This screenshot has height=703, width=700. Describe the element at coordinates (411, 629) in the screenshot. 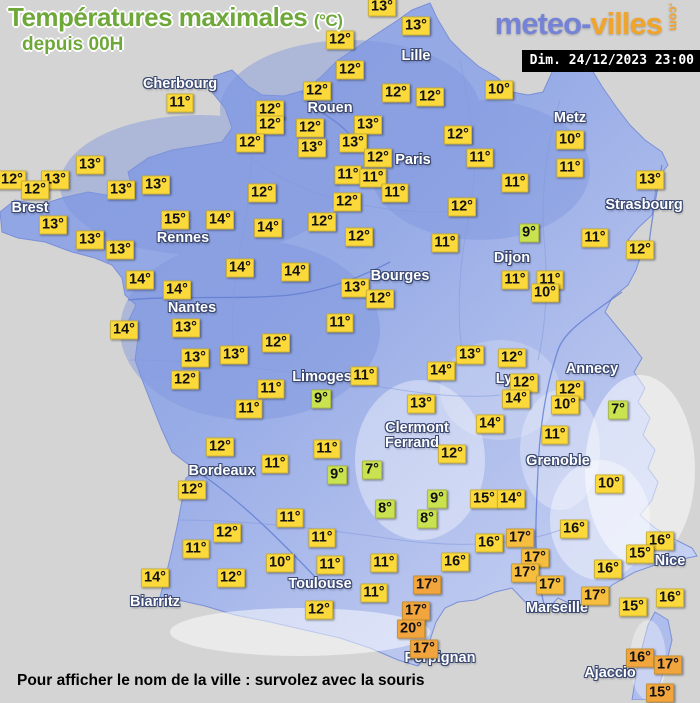

I see `temperature-label: 20°` at that location.